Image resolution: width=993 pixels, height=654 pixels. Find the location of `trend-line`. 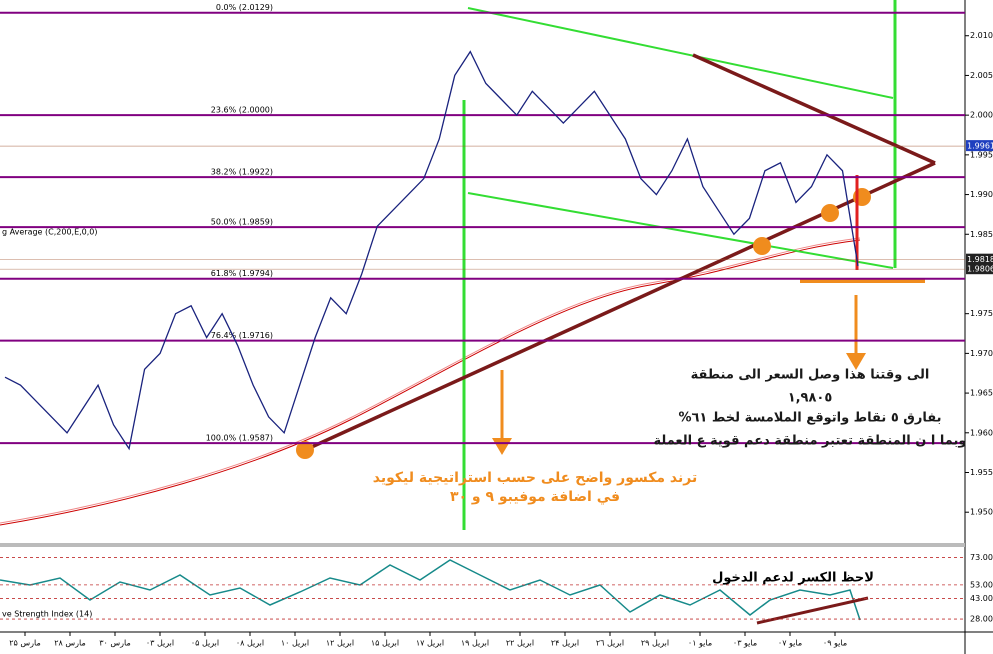

trend-line is located at coordinates (814, 109).